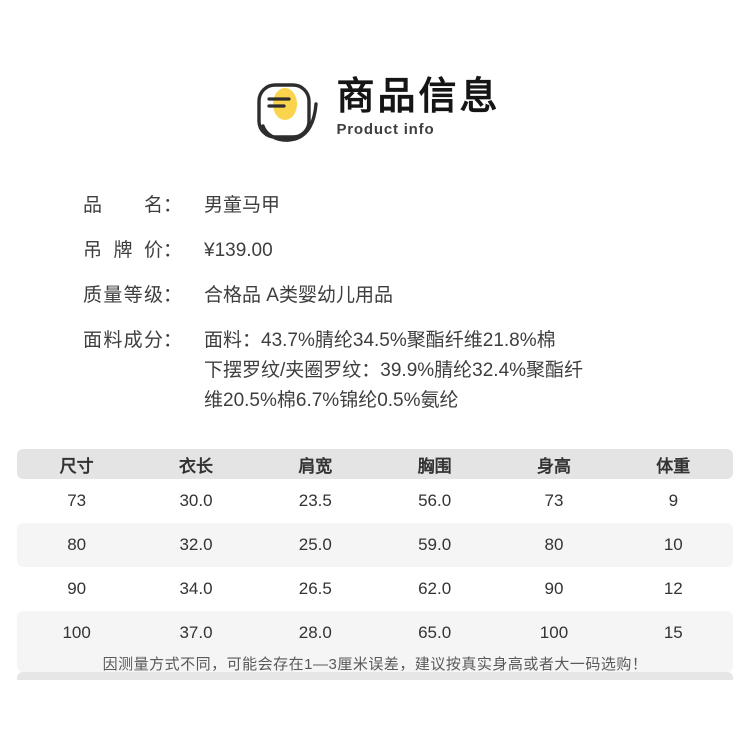 The image size is (750, 751). I want to click on header-cell-weight: 体重, so click(673, 466).